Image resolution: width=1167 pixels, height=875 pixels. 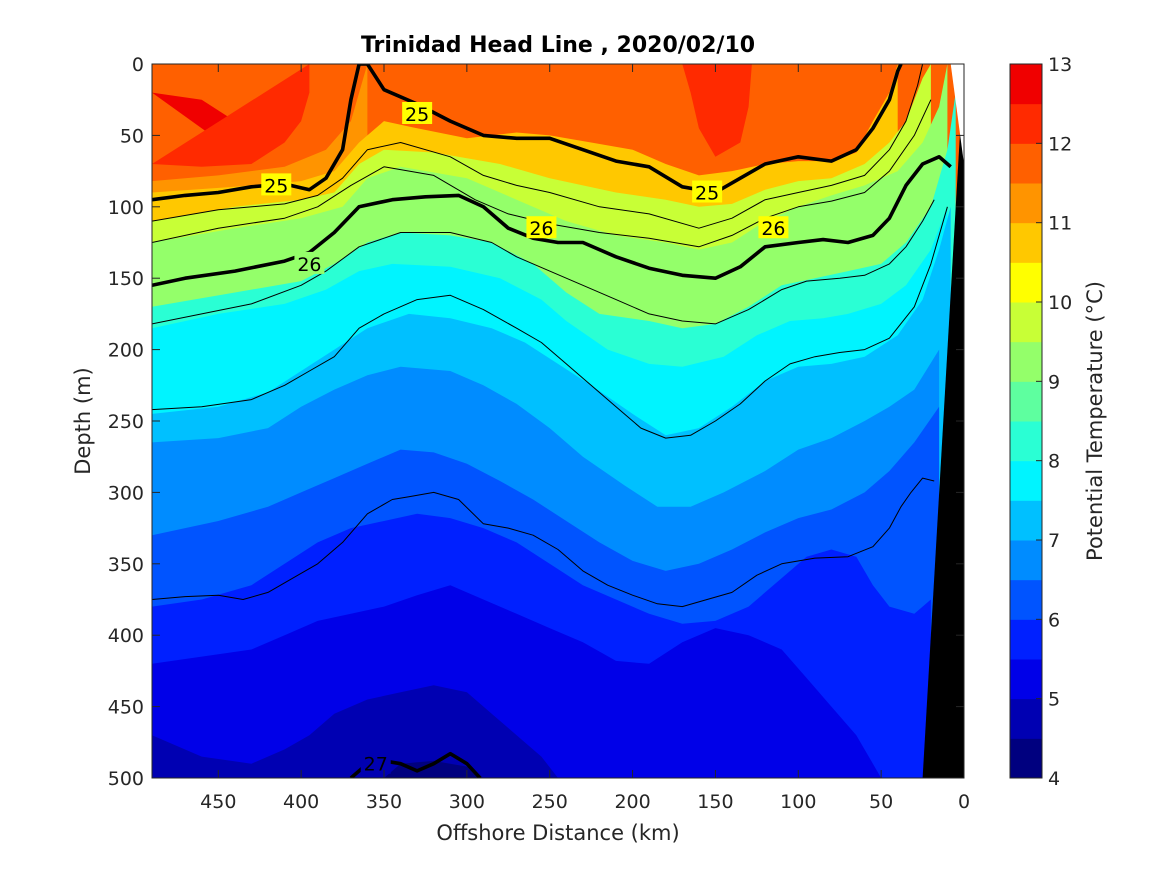 I want to click on colorbar-frame, so click(x=1026, y=421).